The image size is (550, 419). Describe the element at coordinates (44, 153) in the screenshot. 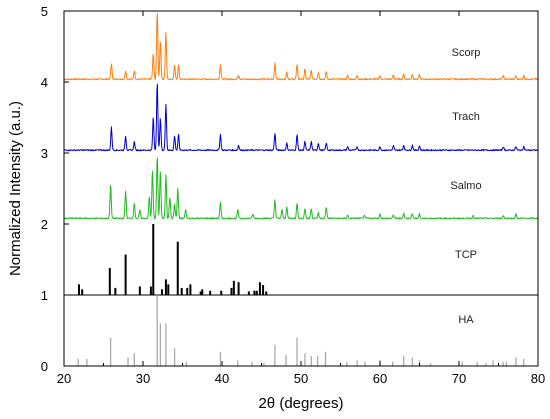

I see `y-tick-label: 3` at that location.